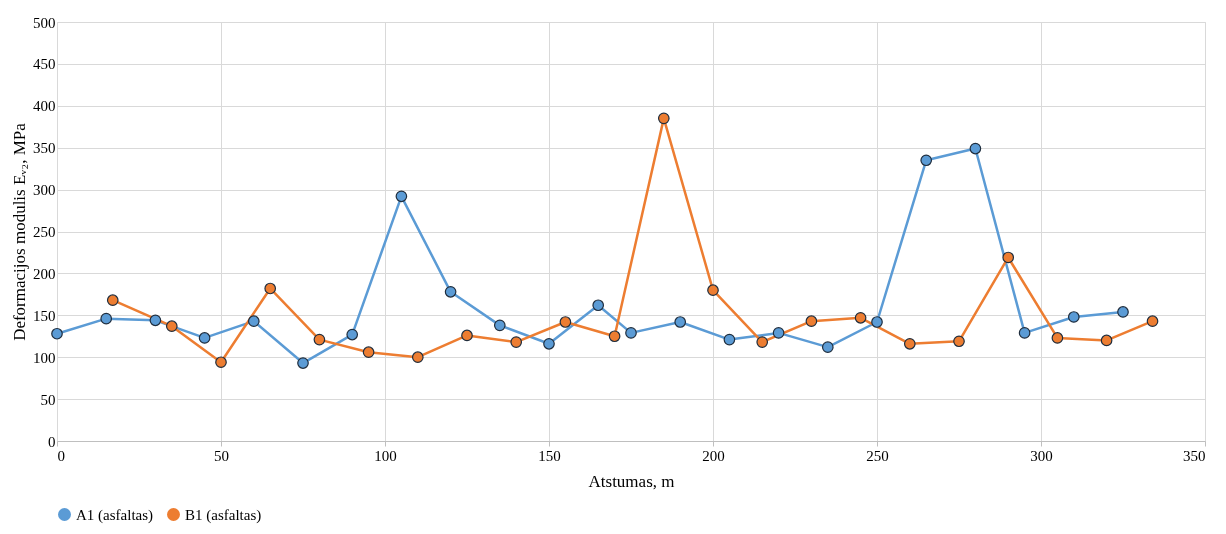  I want to click on y-tick-label: 100, so click(44, 357).